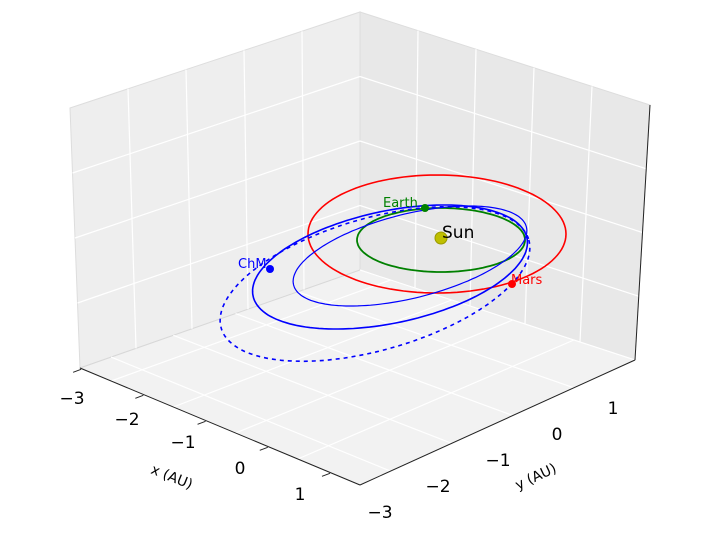  I want to click on y-tick-label: 0, so click(557, 435).